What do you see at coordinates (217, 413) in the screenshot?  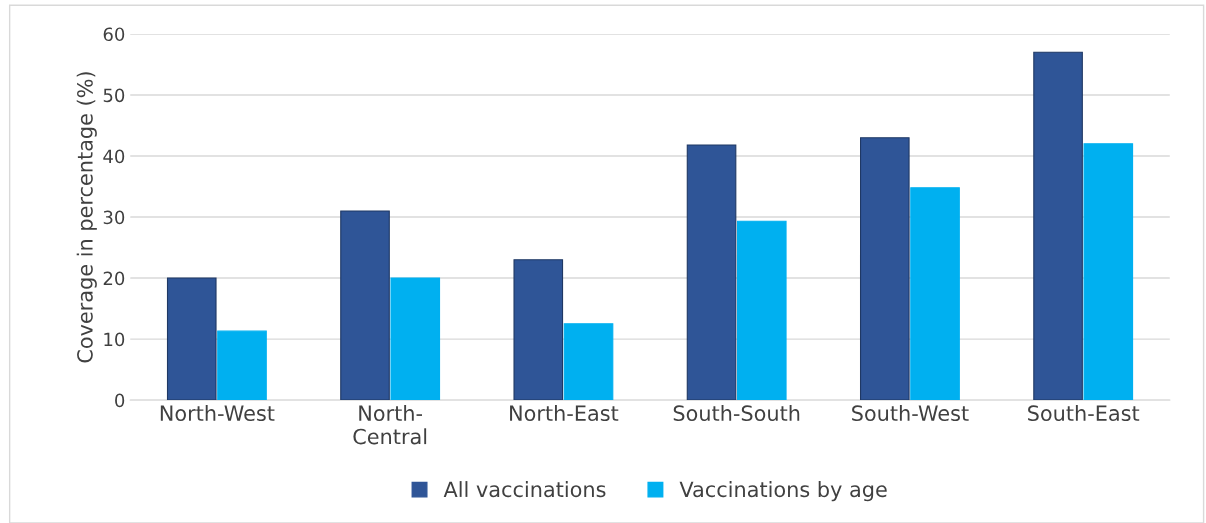 I see `x-tick-label: North-West` at bounding box center [217, 413].